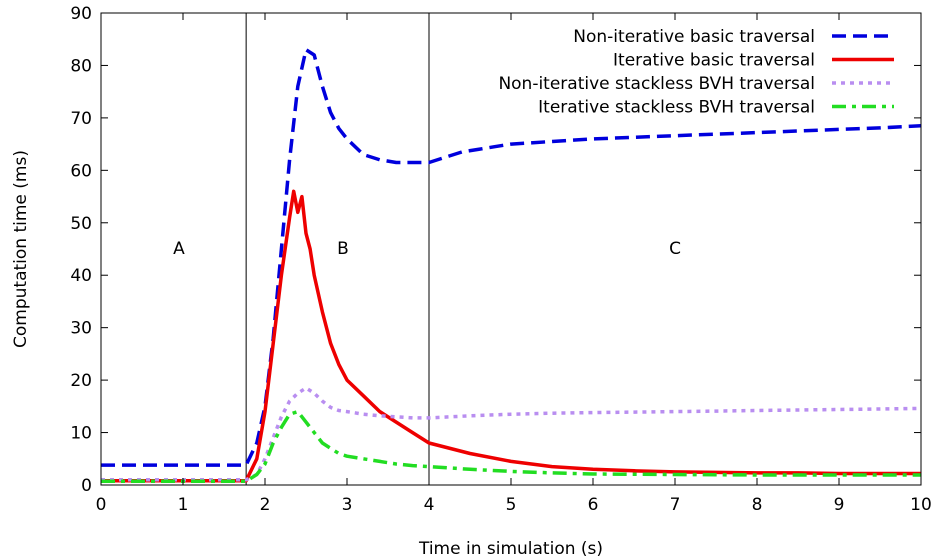 The width and height of the screenshot is (941, 560). I want to click on x-tick-label: 9, so click(839, 505).